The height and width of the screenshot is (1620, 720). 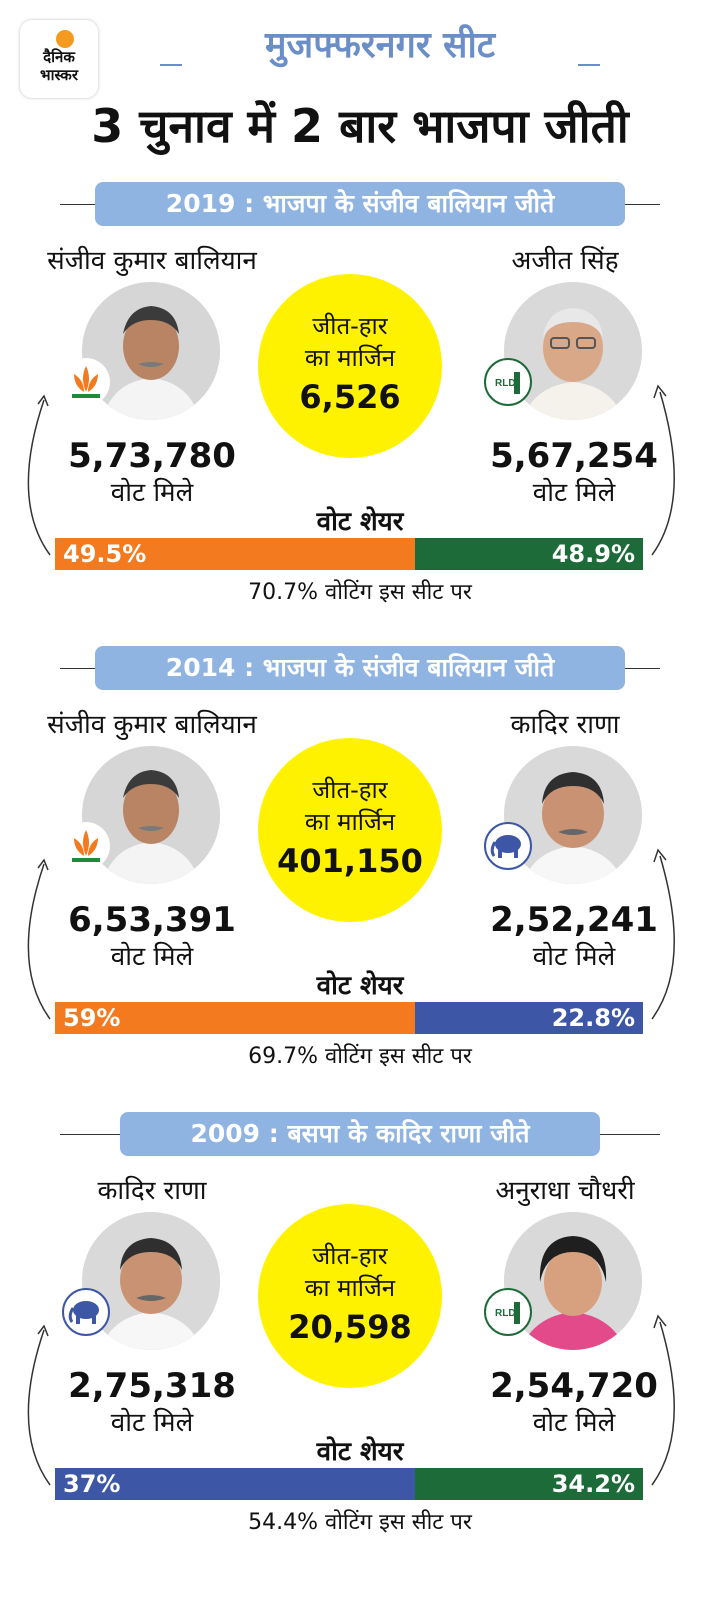 I want to click on turnout-text: 54.4% वोटिंग इस सीट पर, so click(x=360, y=1522).